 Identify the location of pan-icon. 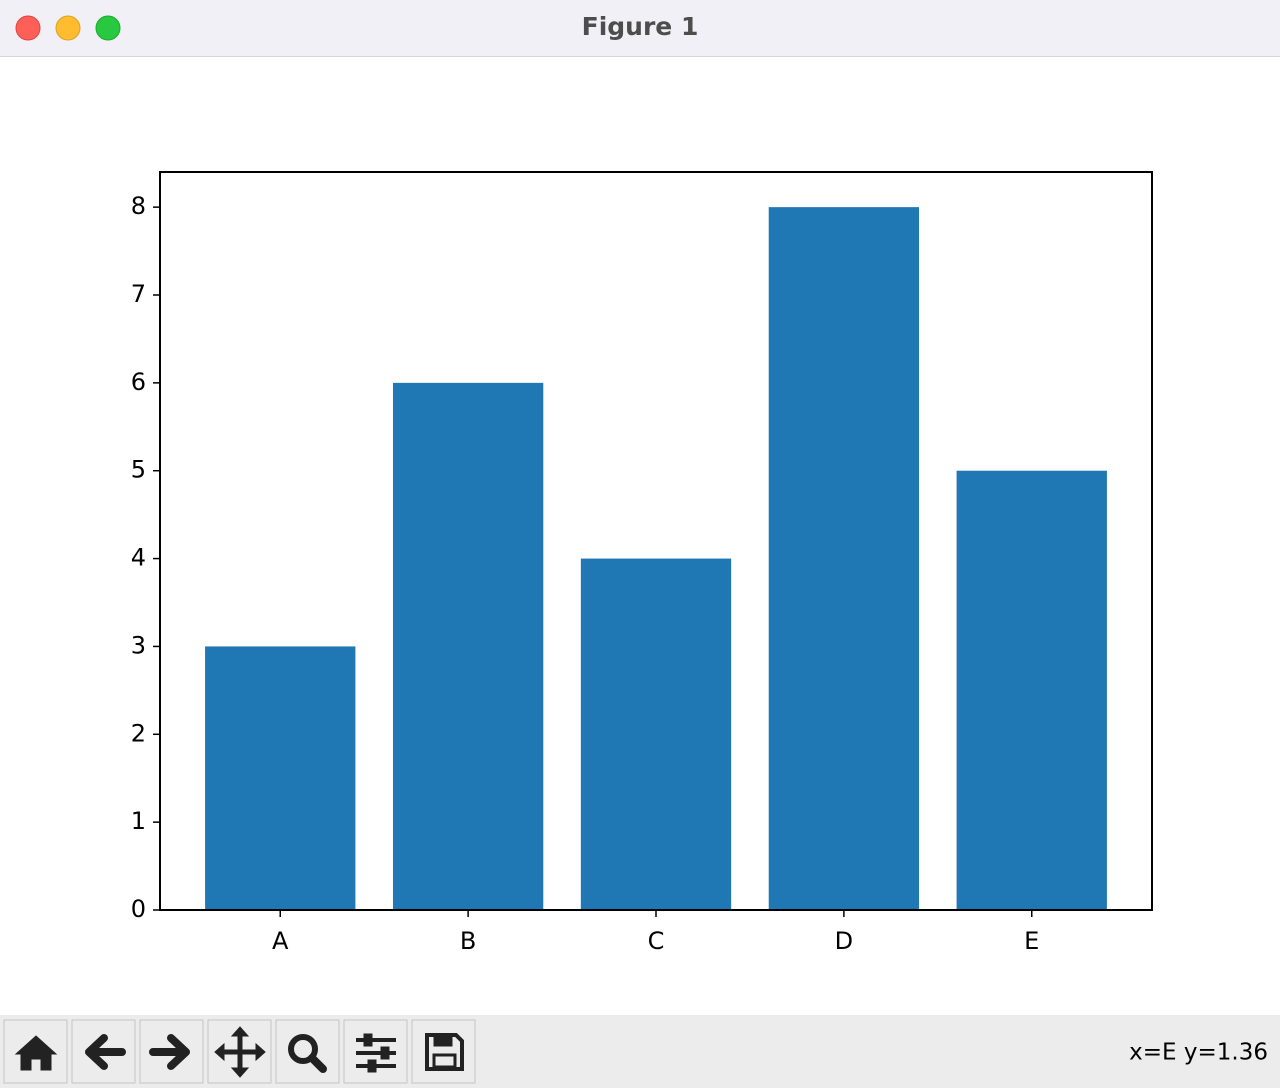
(240, 1052).